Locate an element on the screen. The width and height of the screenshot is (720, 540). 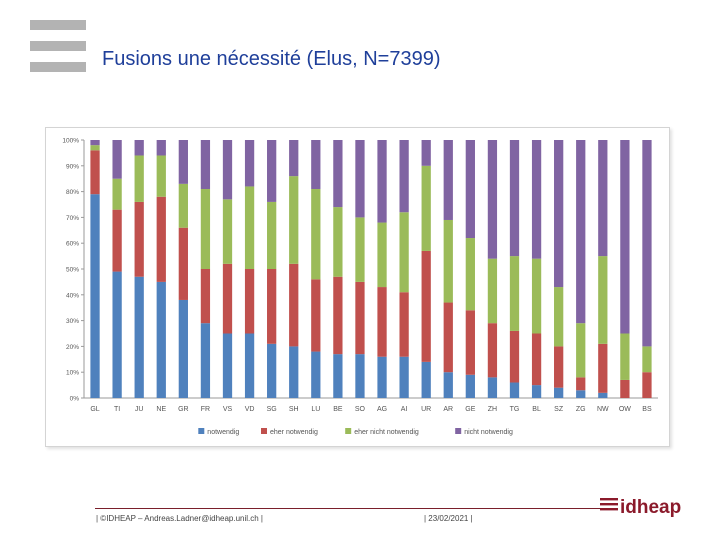
x-tick-label: SO is located at coordinates (360, 409).